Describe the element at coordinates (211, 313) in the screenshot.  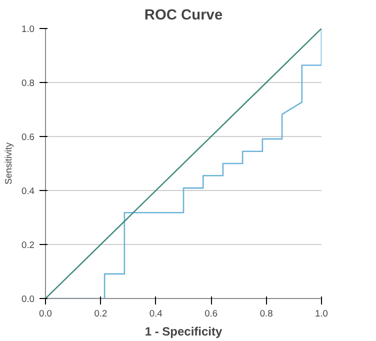
I see `x-tick-label: 0.6` at that location.